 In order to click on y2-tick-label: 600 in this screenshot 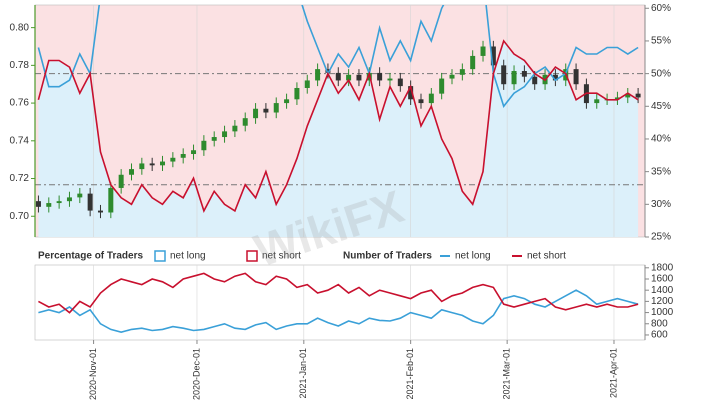, I will do `click(659, 335)`.